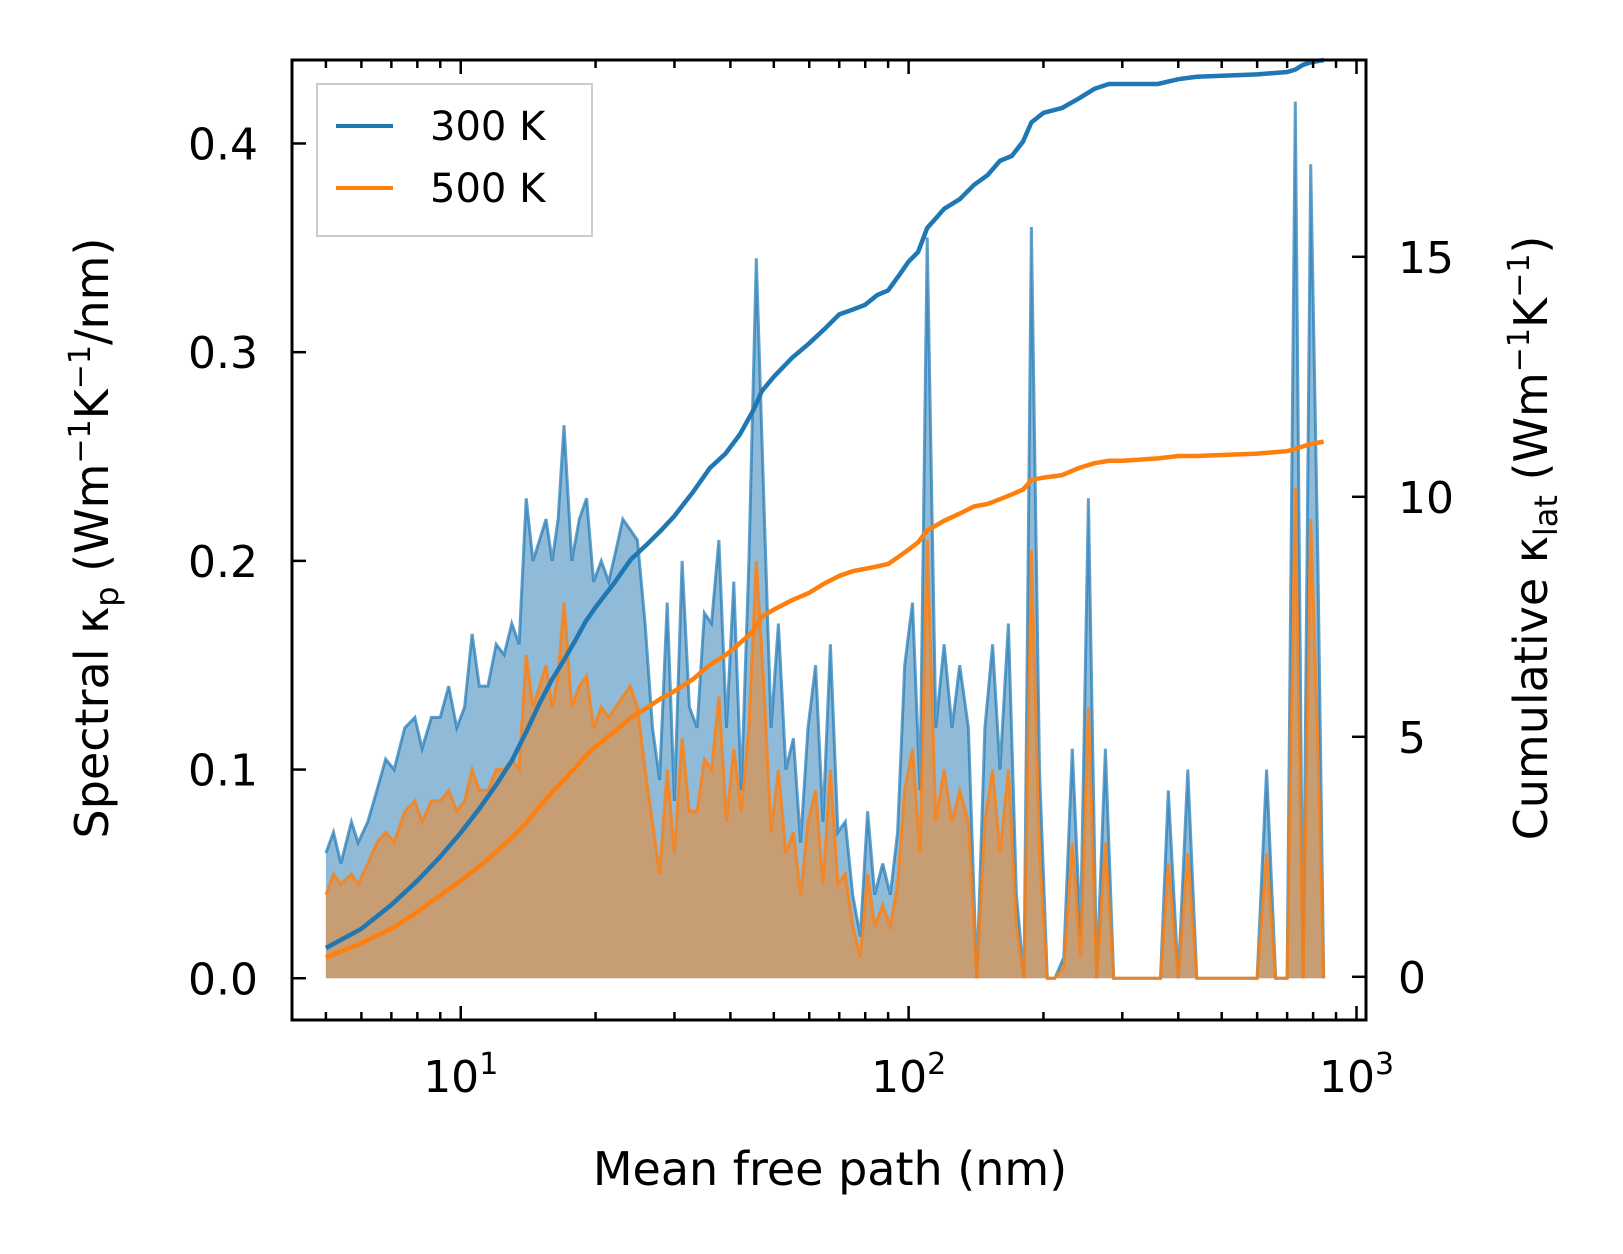  I want to click on y-right-tick-label: 15, so click(1426, 258).